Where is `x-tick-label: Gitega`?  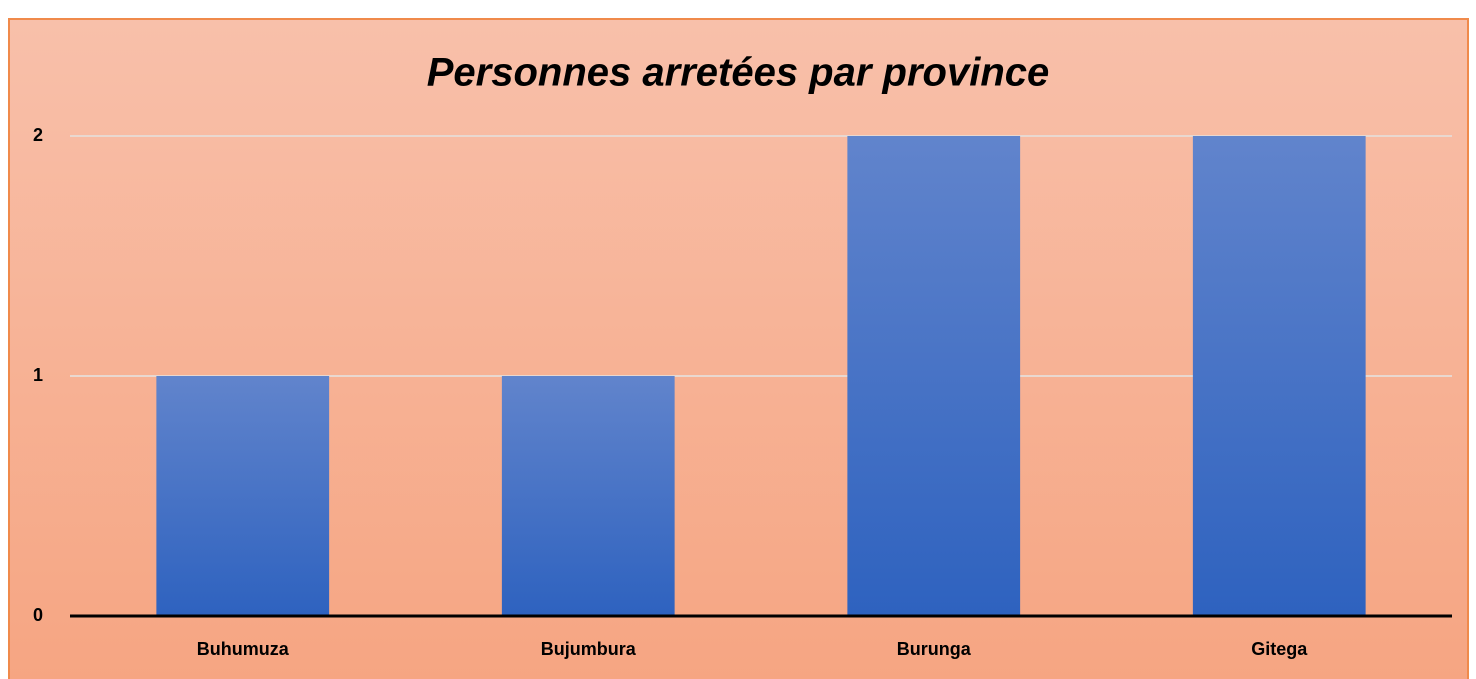
x-tick-label: Gitega is located at coordinates (1279, 649).